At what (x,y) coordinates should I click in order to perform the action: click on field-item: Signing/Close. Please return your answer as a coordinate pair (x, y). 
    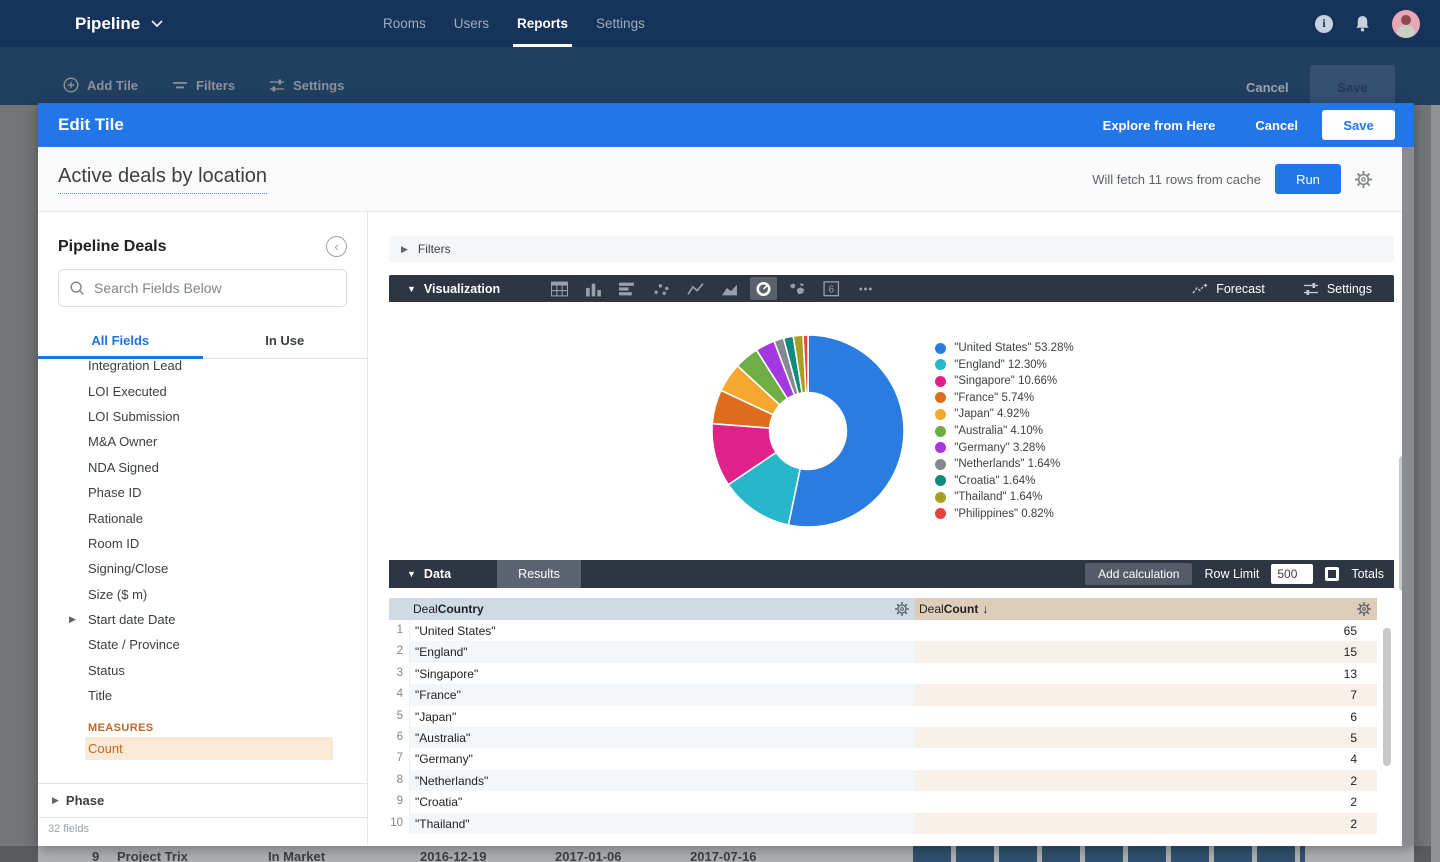
    Looking at the image, I should click on (202, 568).